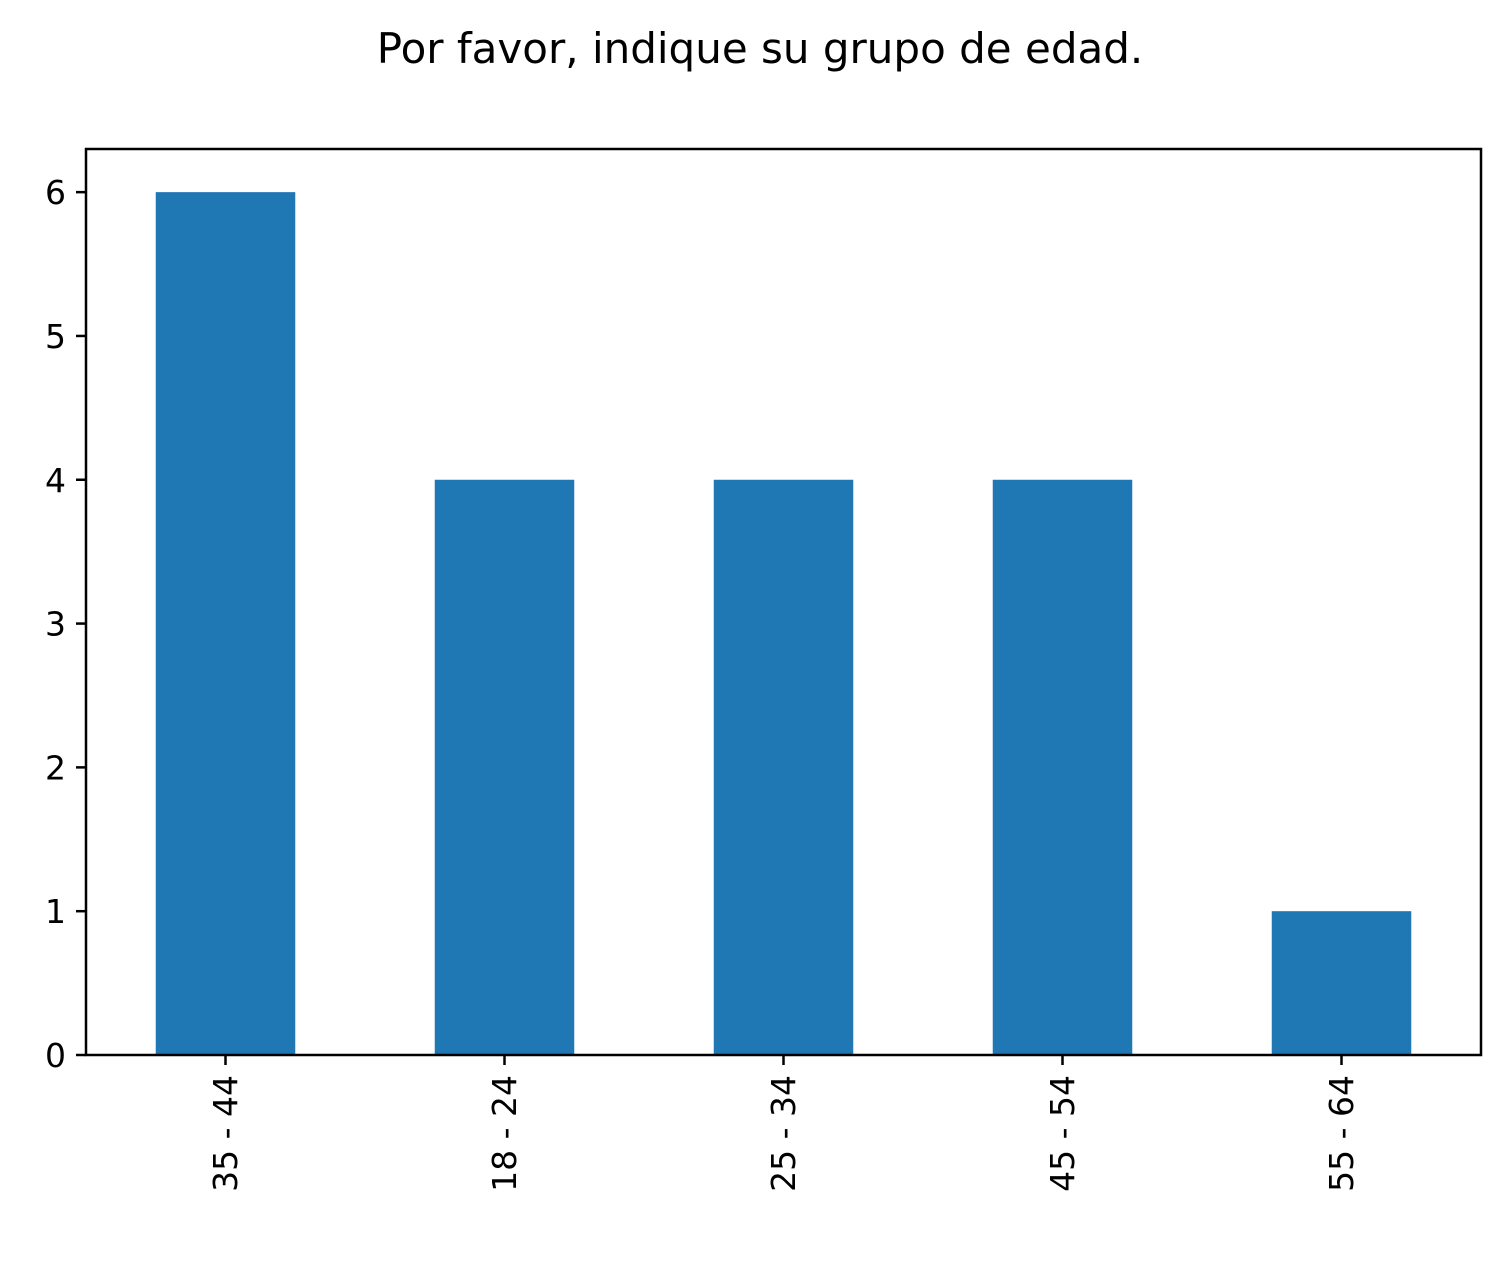 The width and height of the screenshot is (1510, 1262). I want to click on chart-title: Por favor, indique su grupo de edad., so click(760, 48).